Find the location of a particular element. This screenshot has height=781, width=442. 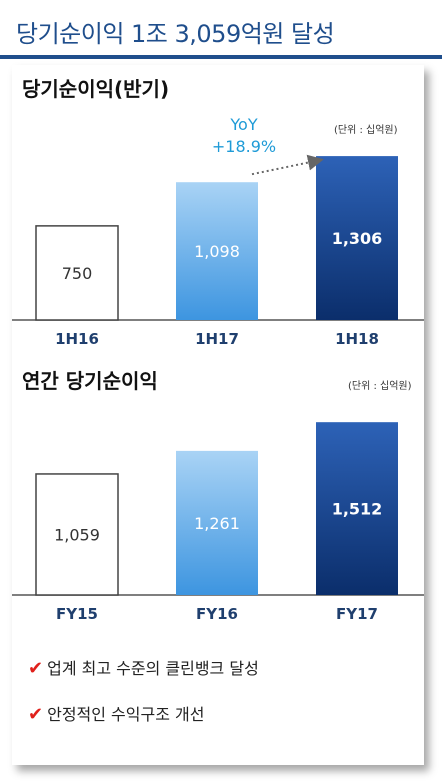

chart1-bar-1H16 is located at coordinates (77, 273).